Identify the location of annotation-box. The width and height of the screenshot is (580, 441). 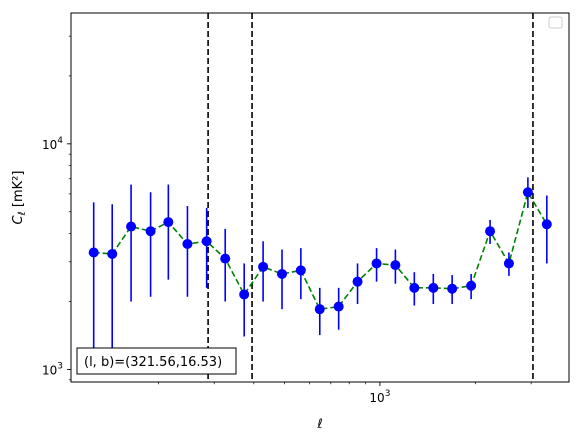
(156, 361).